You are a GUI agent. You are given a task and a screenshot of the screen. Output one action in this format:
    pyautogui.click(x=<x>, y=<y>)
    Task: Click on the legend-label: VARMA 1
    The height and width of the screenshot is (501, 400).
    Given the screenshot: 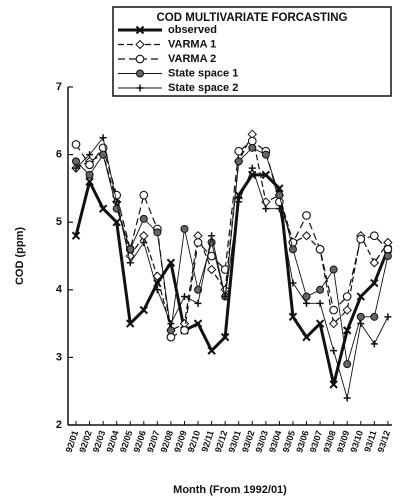 What is the action you would take?
    pyautogui.click(x=192, y=44)
    